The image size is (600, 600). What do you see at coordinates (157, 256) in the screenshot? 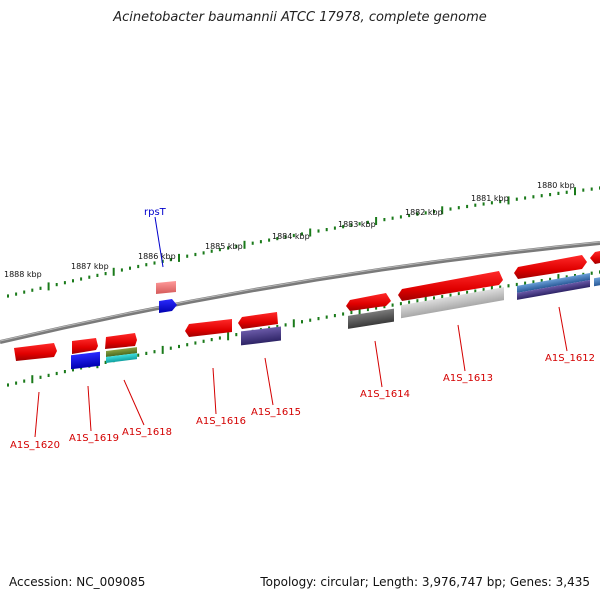
I see `tick-label: 1886 kbp` at bounding box center [157, 256].